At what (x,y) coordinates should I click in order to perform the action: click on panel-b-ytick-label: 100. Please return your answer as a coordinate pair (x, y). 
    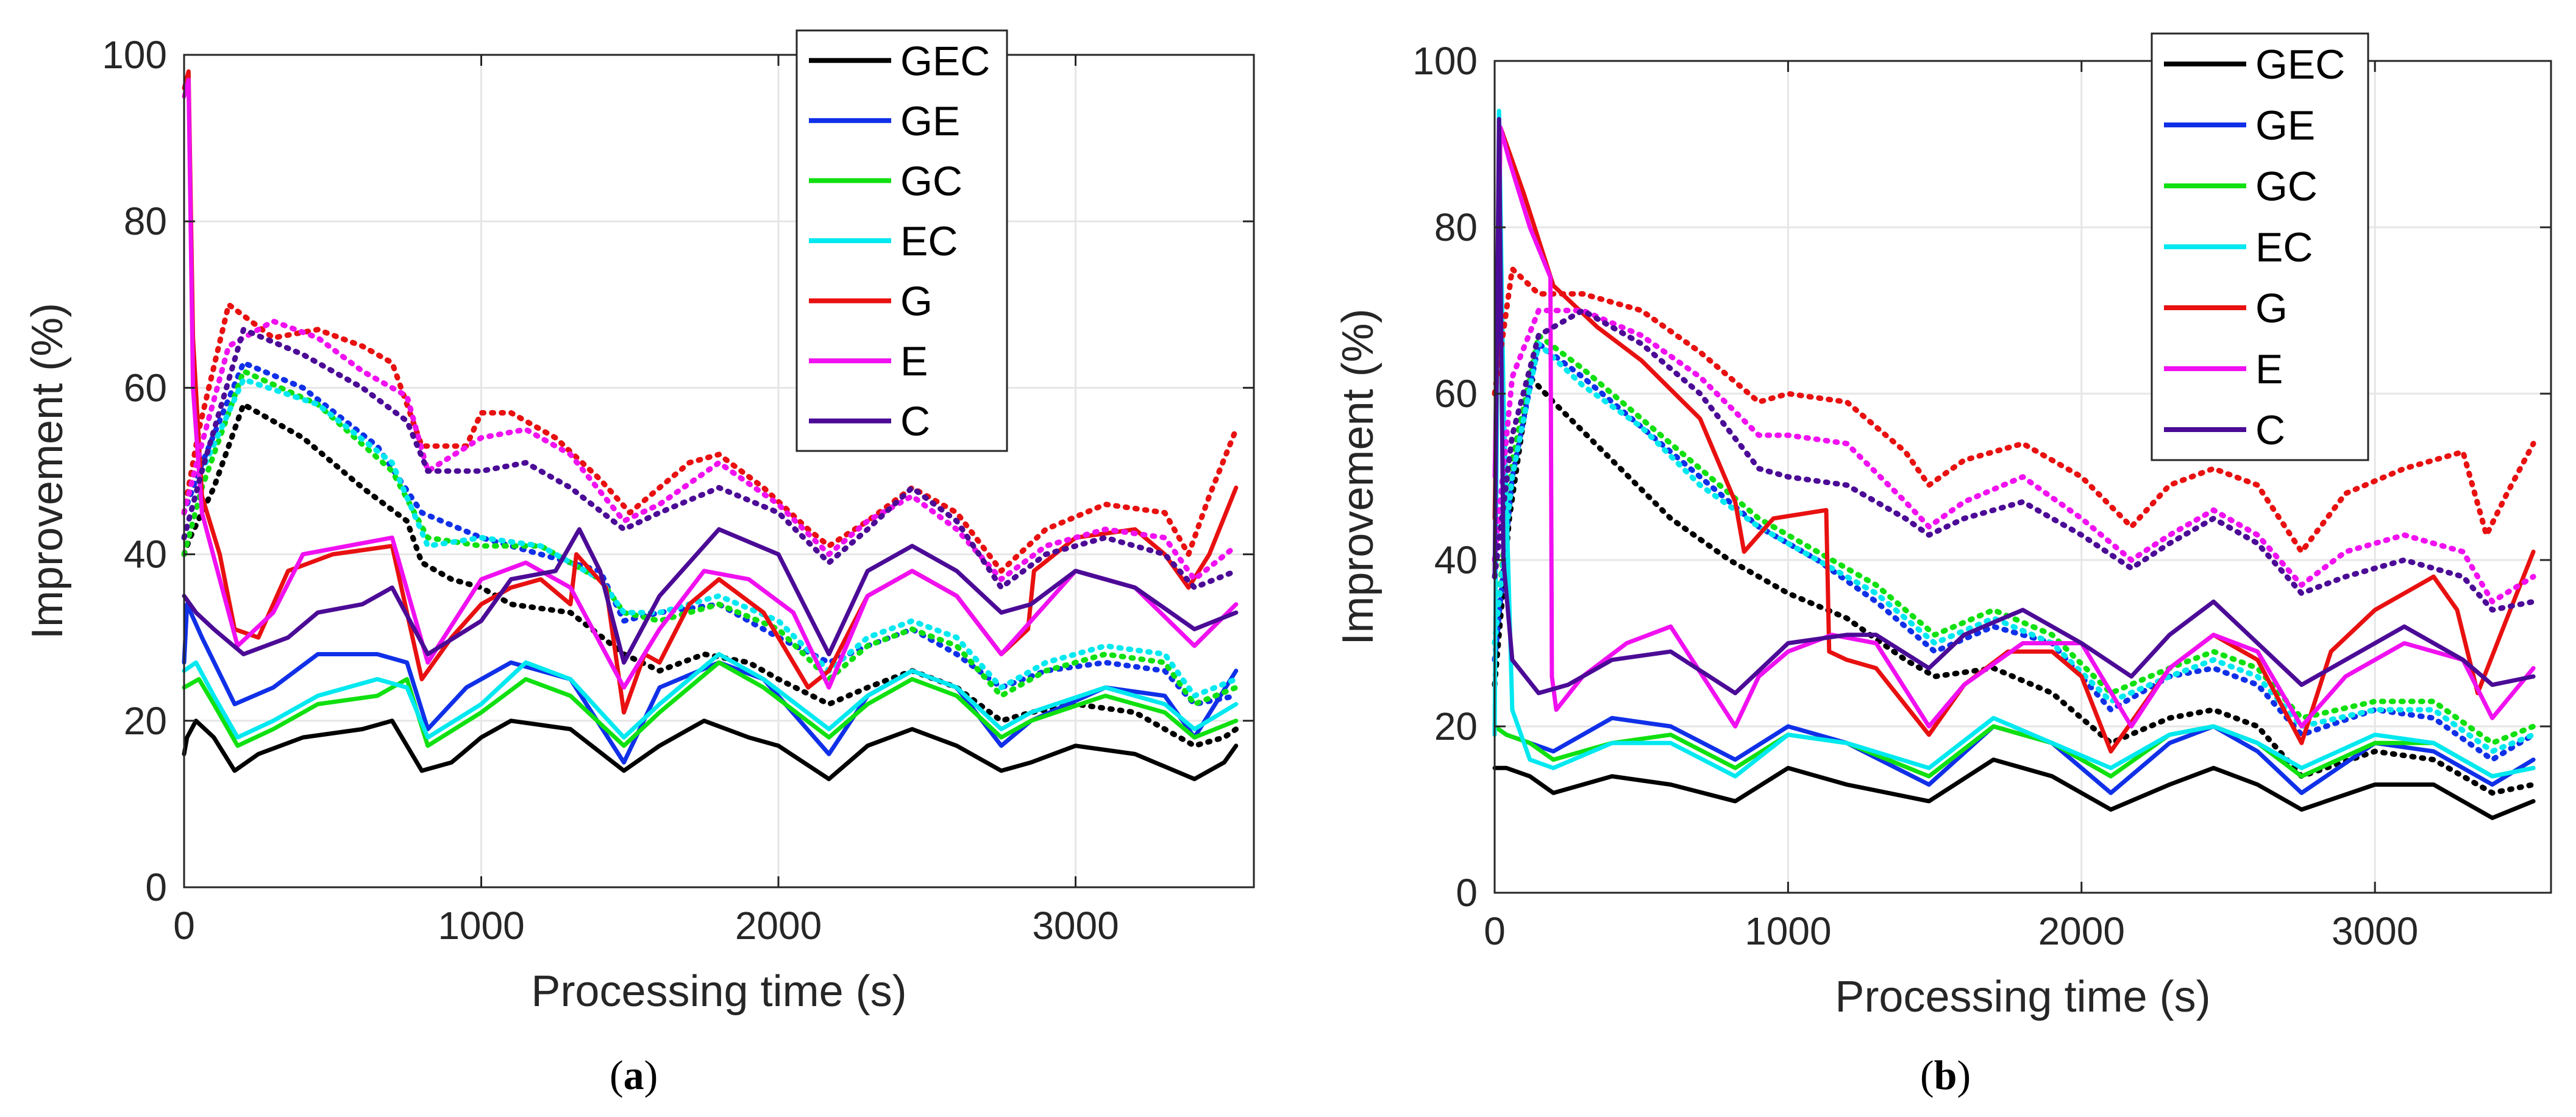
    Looking at the image, I should click on (1445, 61).